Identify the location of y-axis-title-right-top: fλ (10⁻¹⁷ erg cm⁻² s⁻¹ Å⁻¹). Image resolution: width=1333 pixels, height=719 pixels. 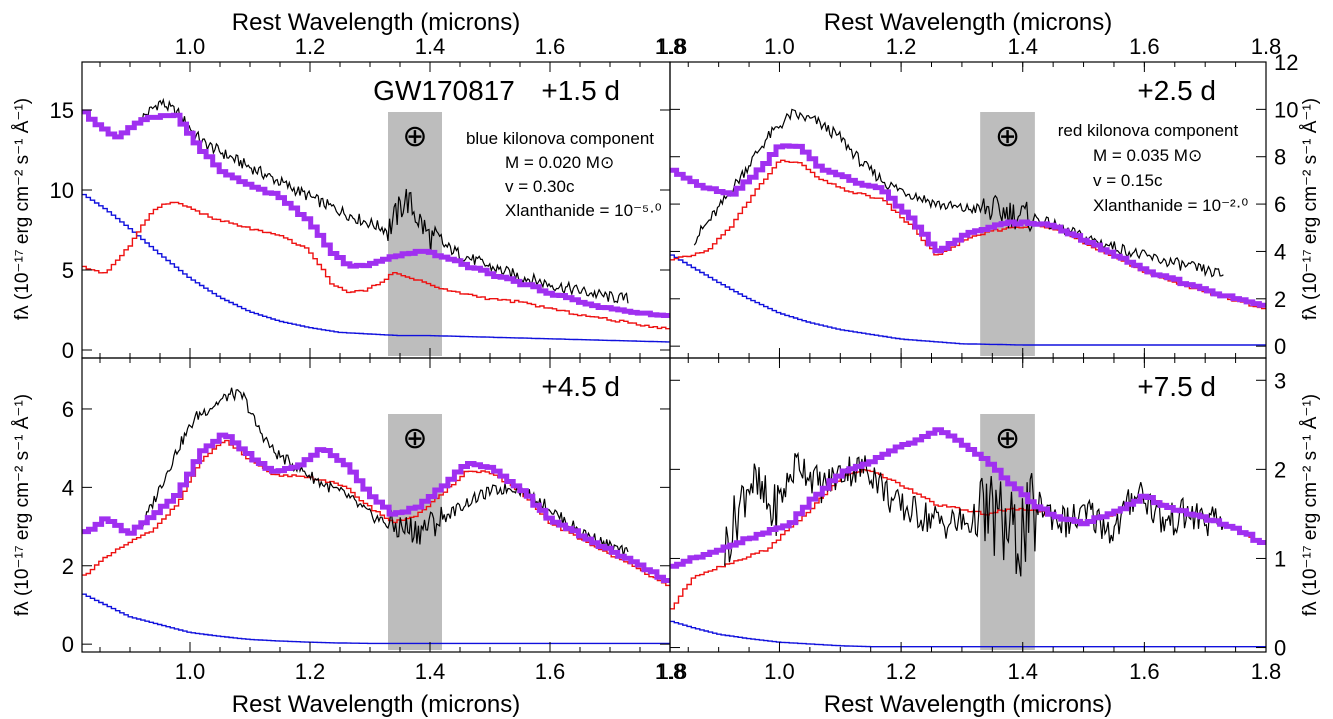
(1310, 209).